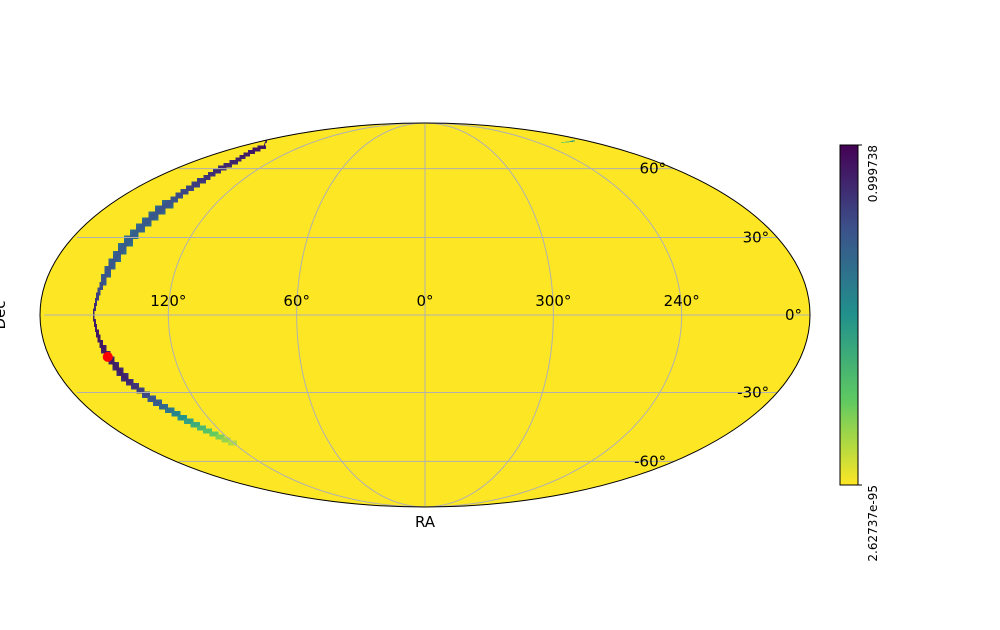 The height and width of the screenshot is (630, 1000). I want to click on source-marker-layer, so click(107, 356).